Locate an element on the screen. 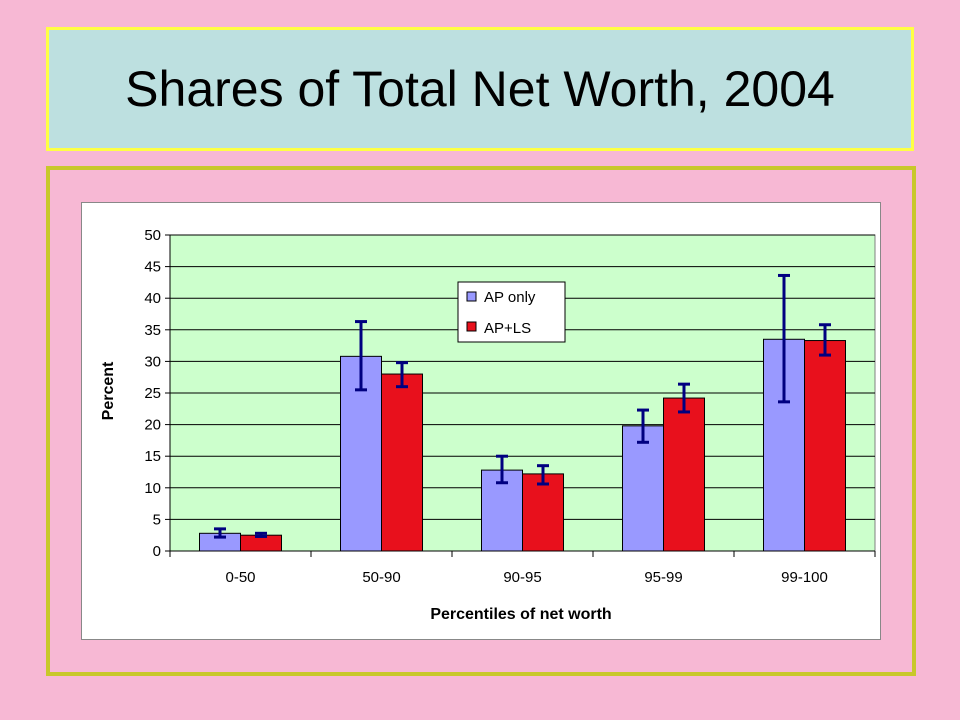  y-tick-label: 30 is located at coordinates (152, 361).